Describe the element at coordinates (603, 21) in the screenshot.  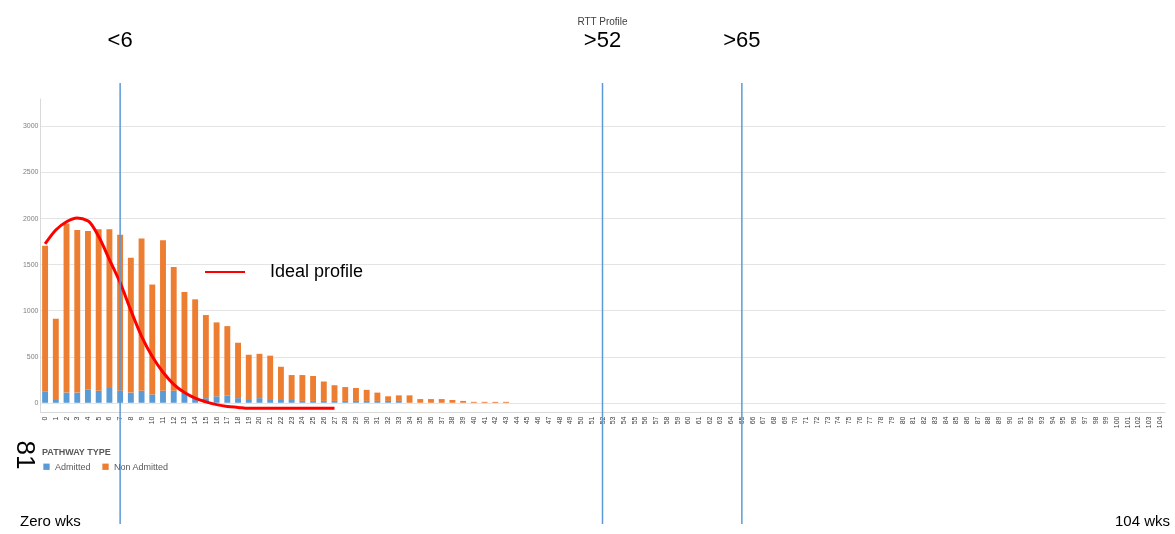
I see `chart-title: RTT Profile` at that location.